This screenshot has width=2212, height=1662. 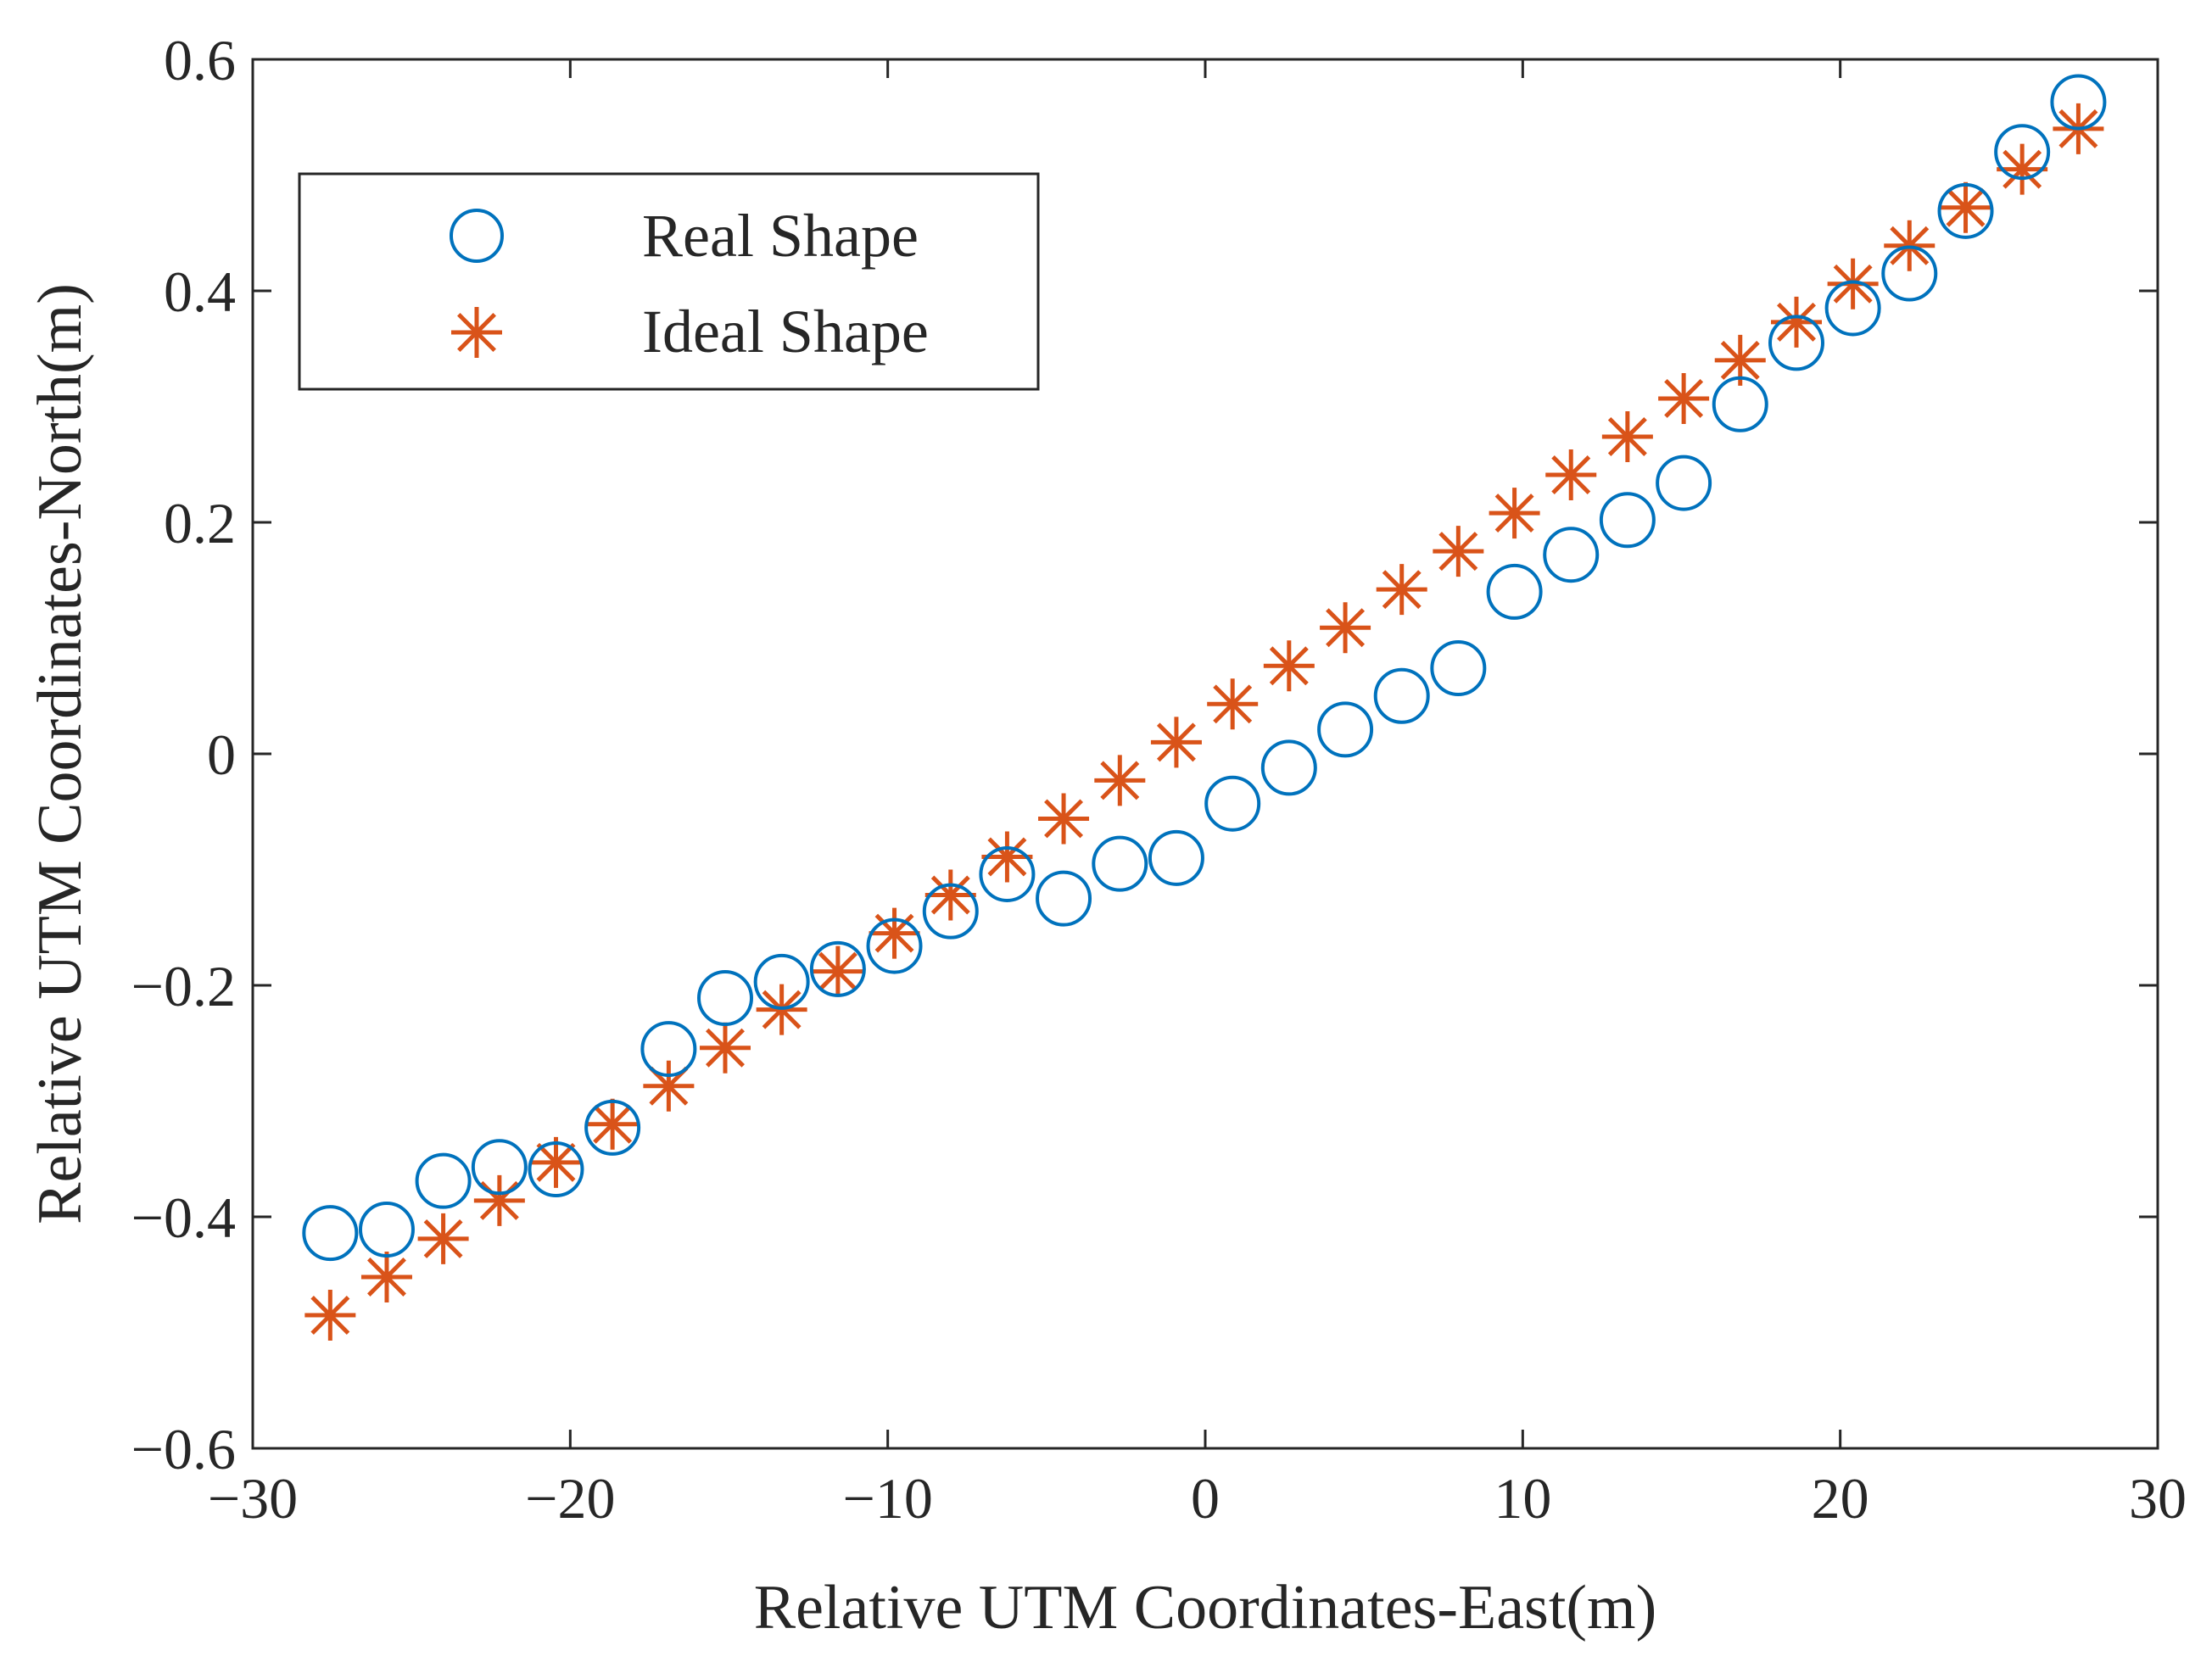 What do you see at coordinates (780, 236) in the screenshot?
I see `legend-label-real-shape: Real Shape` at bounding box center [780, 236].